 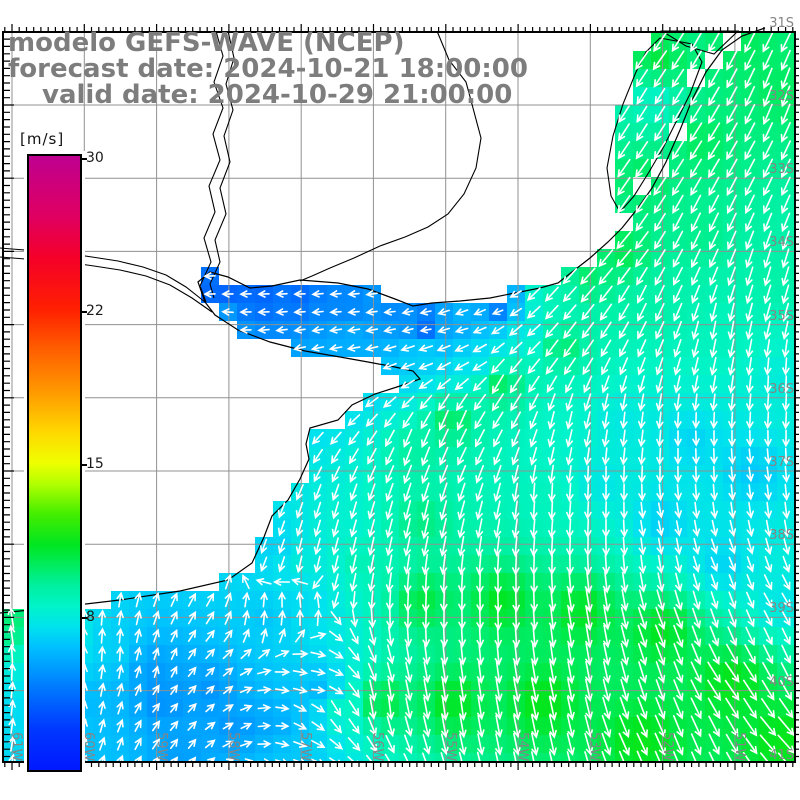 I want to click on colorbar-tick-label: 8, so click(x=90, y=617).